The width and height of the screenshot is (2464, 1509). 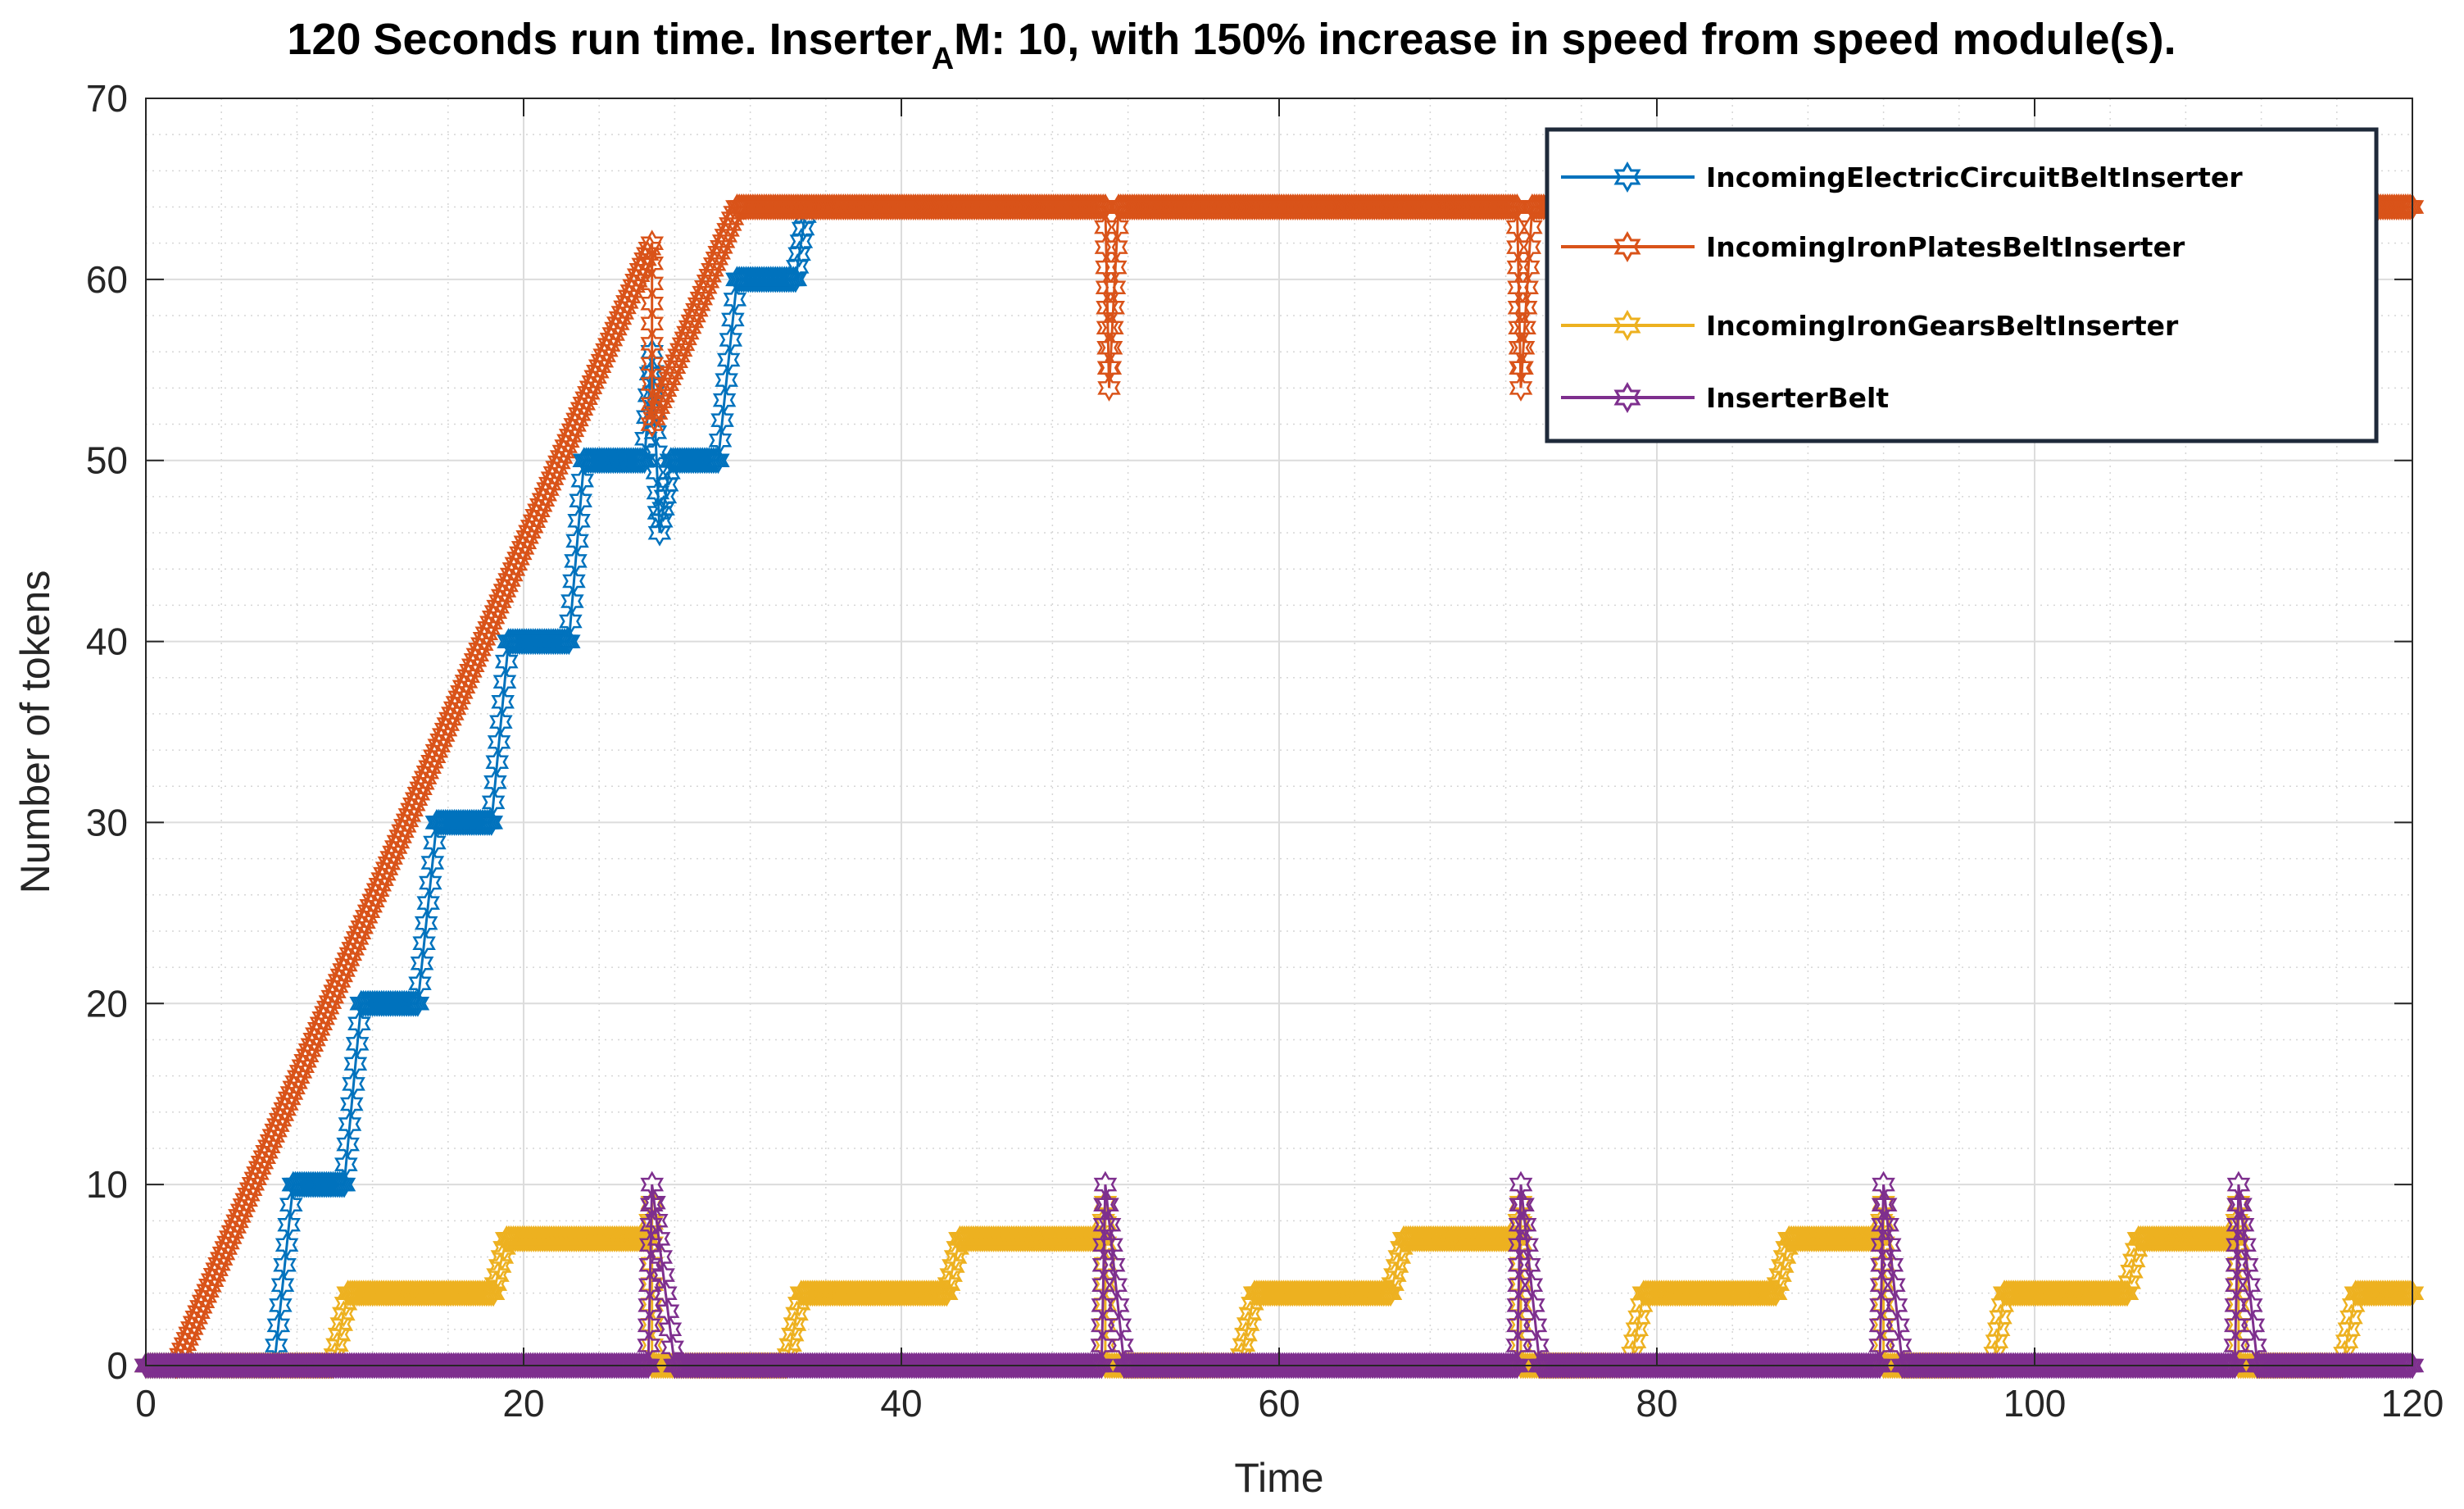 What do you see at coordinates (107, 98) in the screenshot?
I see `y-tick-label: 70` at bounding box center [107, 98].